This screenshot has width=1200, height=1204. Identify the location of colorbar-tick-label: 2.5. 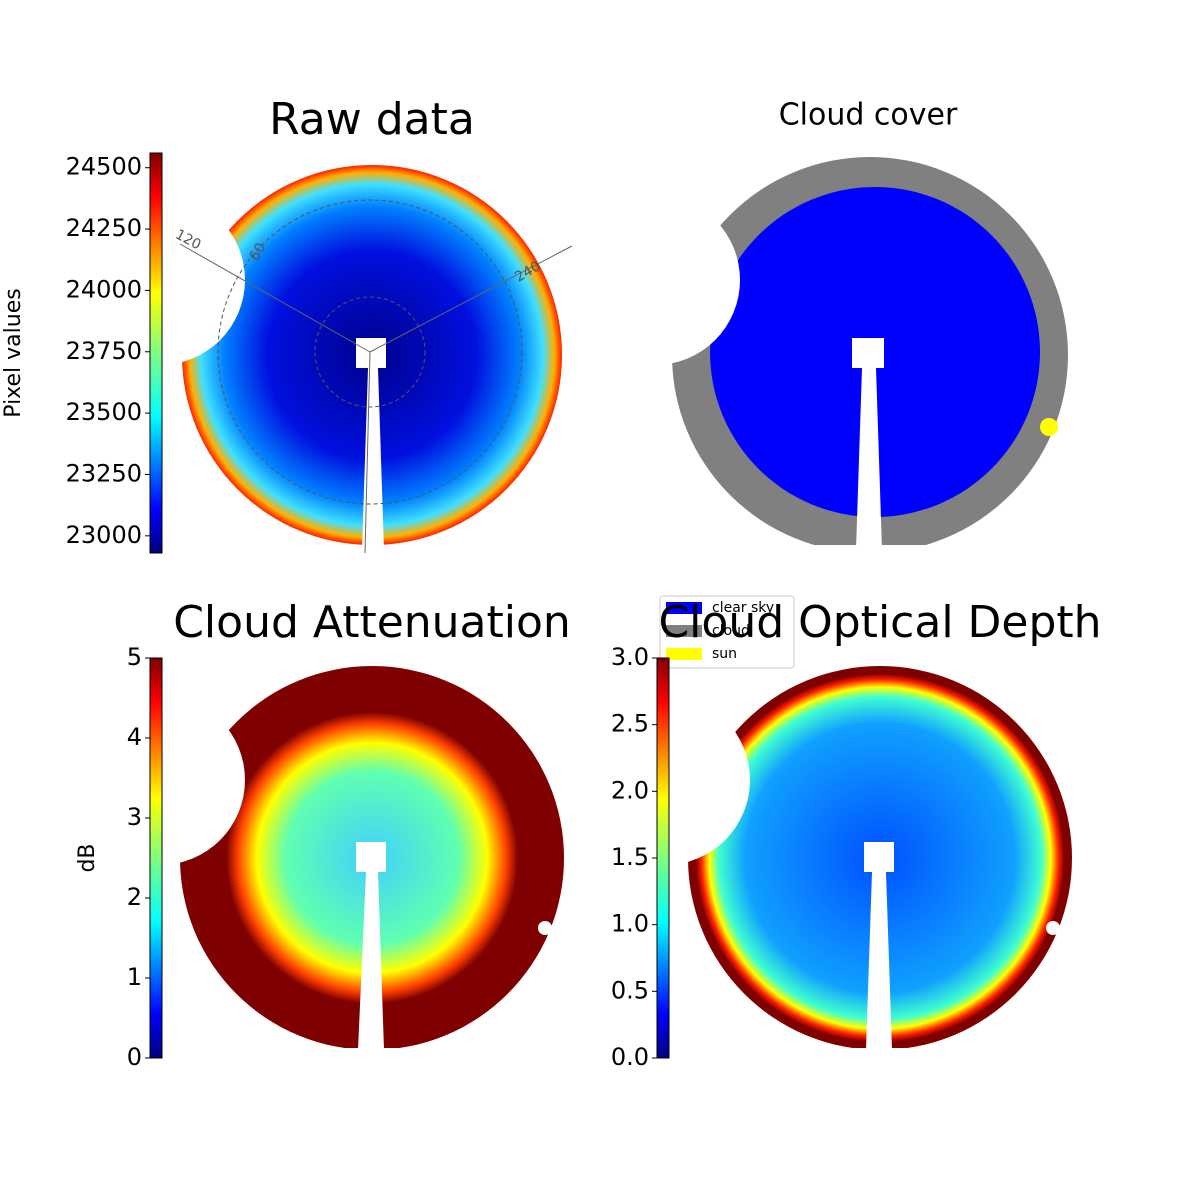
(630, 724).